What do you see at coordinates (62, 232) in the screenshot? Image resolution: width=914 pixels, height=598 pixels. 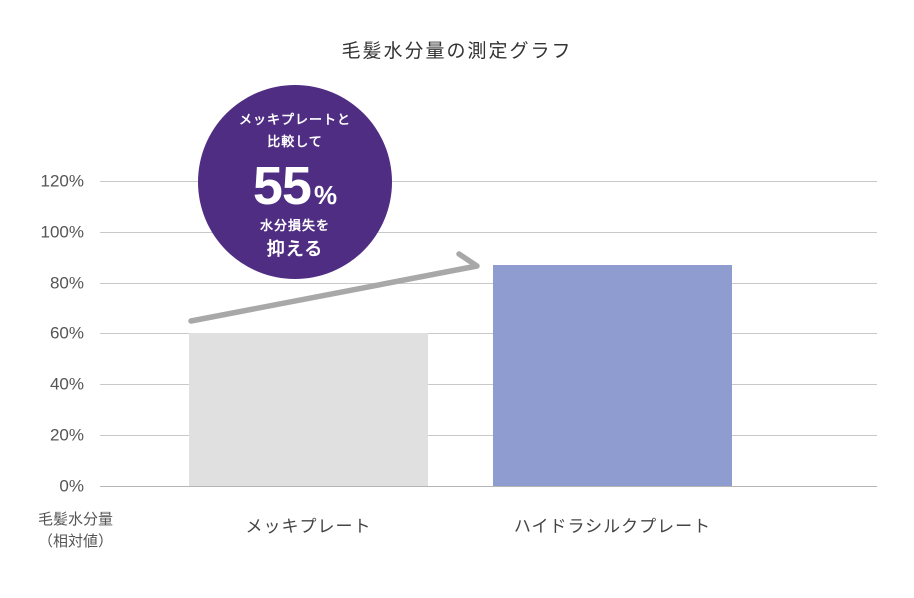 I see `y-tick-100: 100%` at bounding box center [62, 232].